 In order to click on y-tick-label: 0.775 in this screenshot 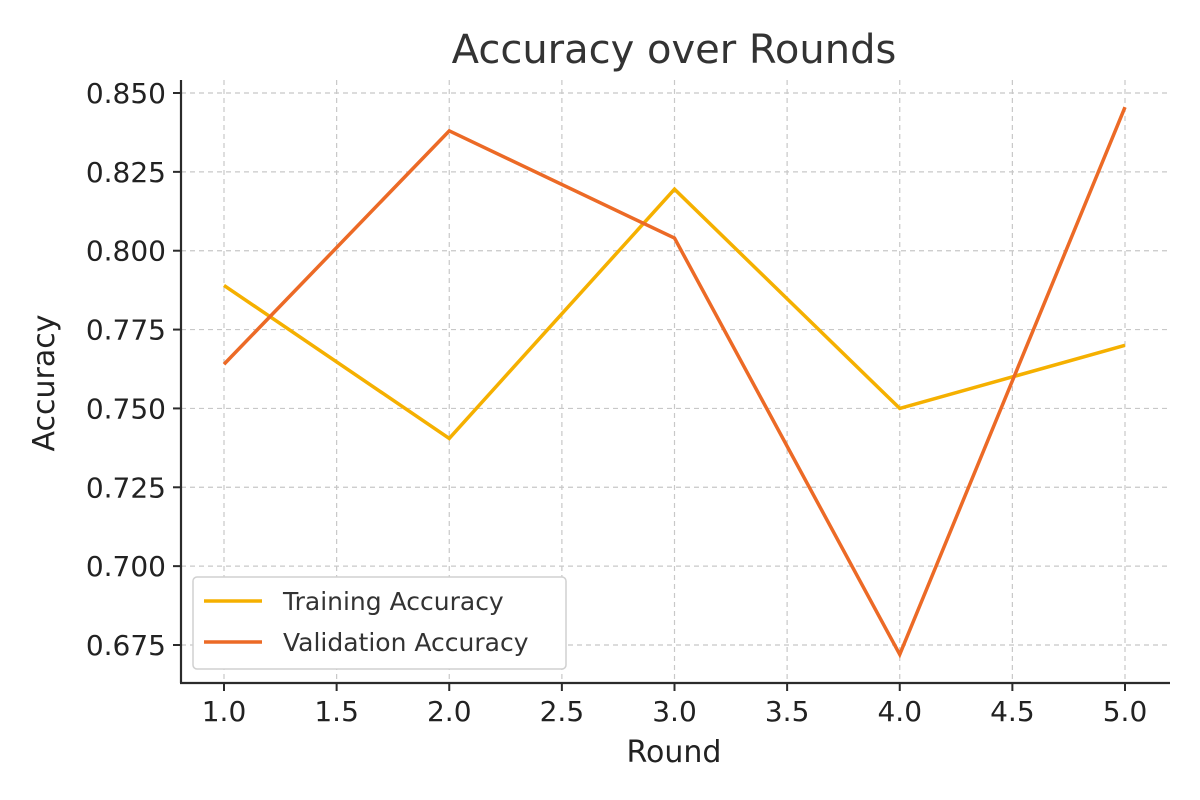, I will do `click(126, 330)`.